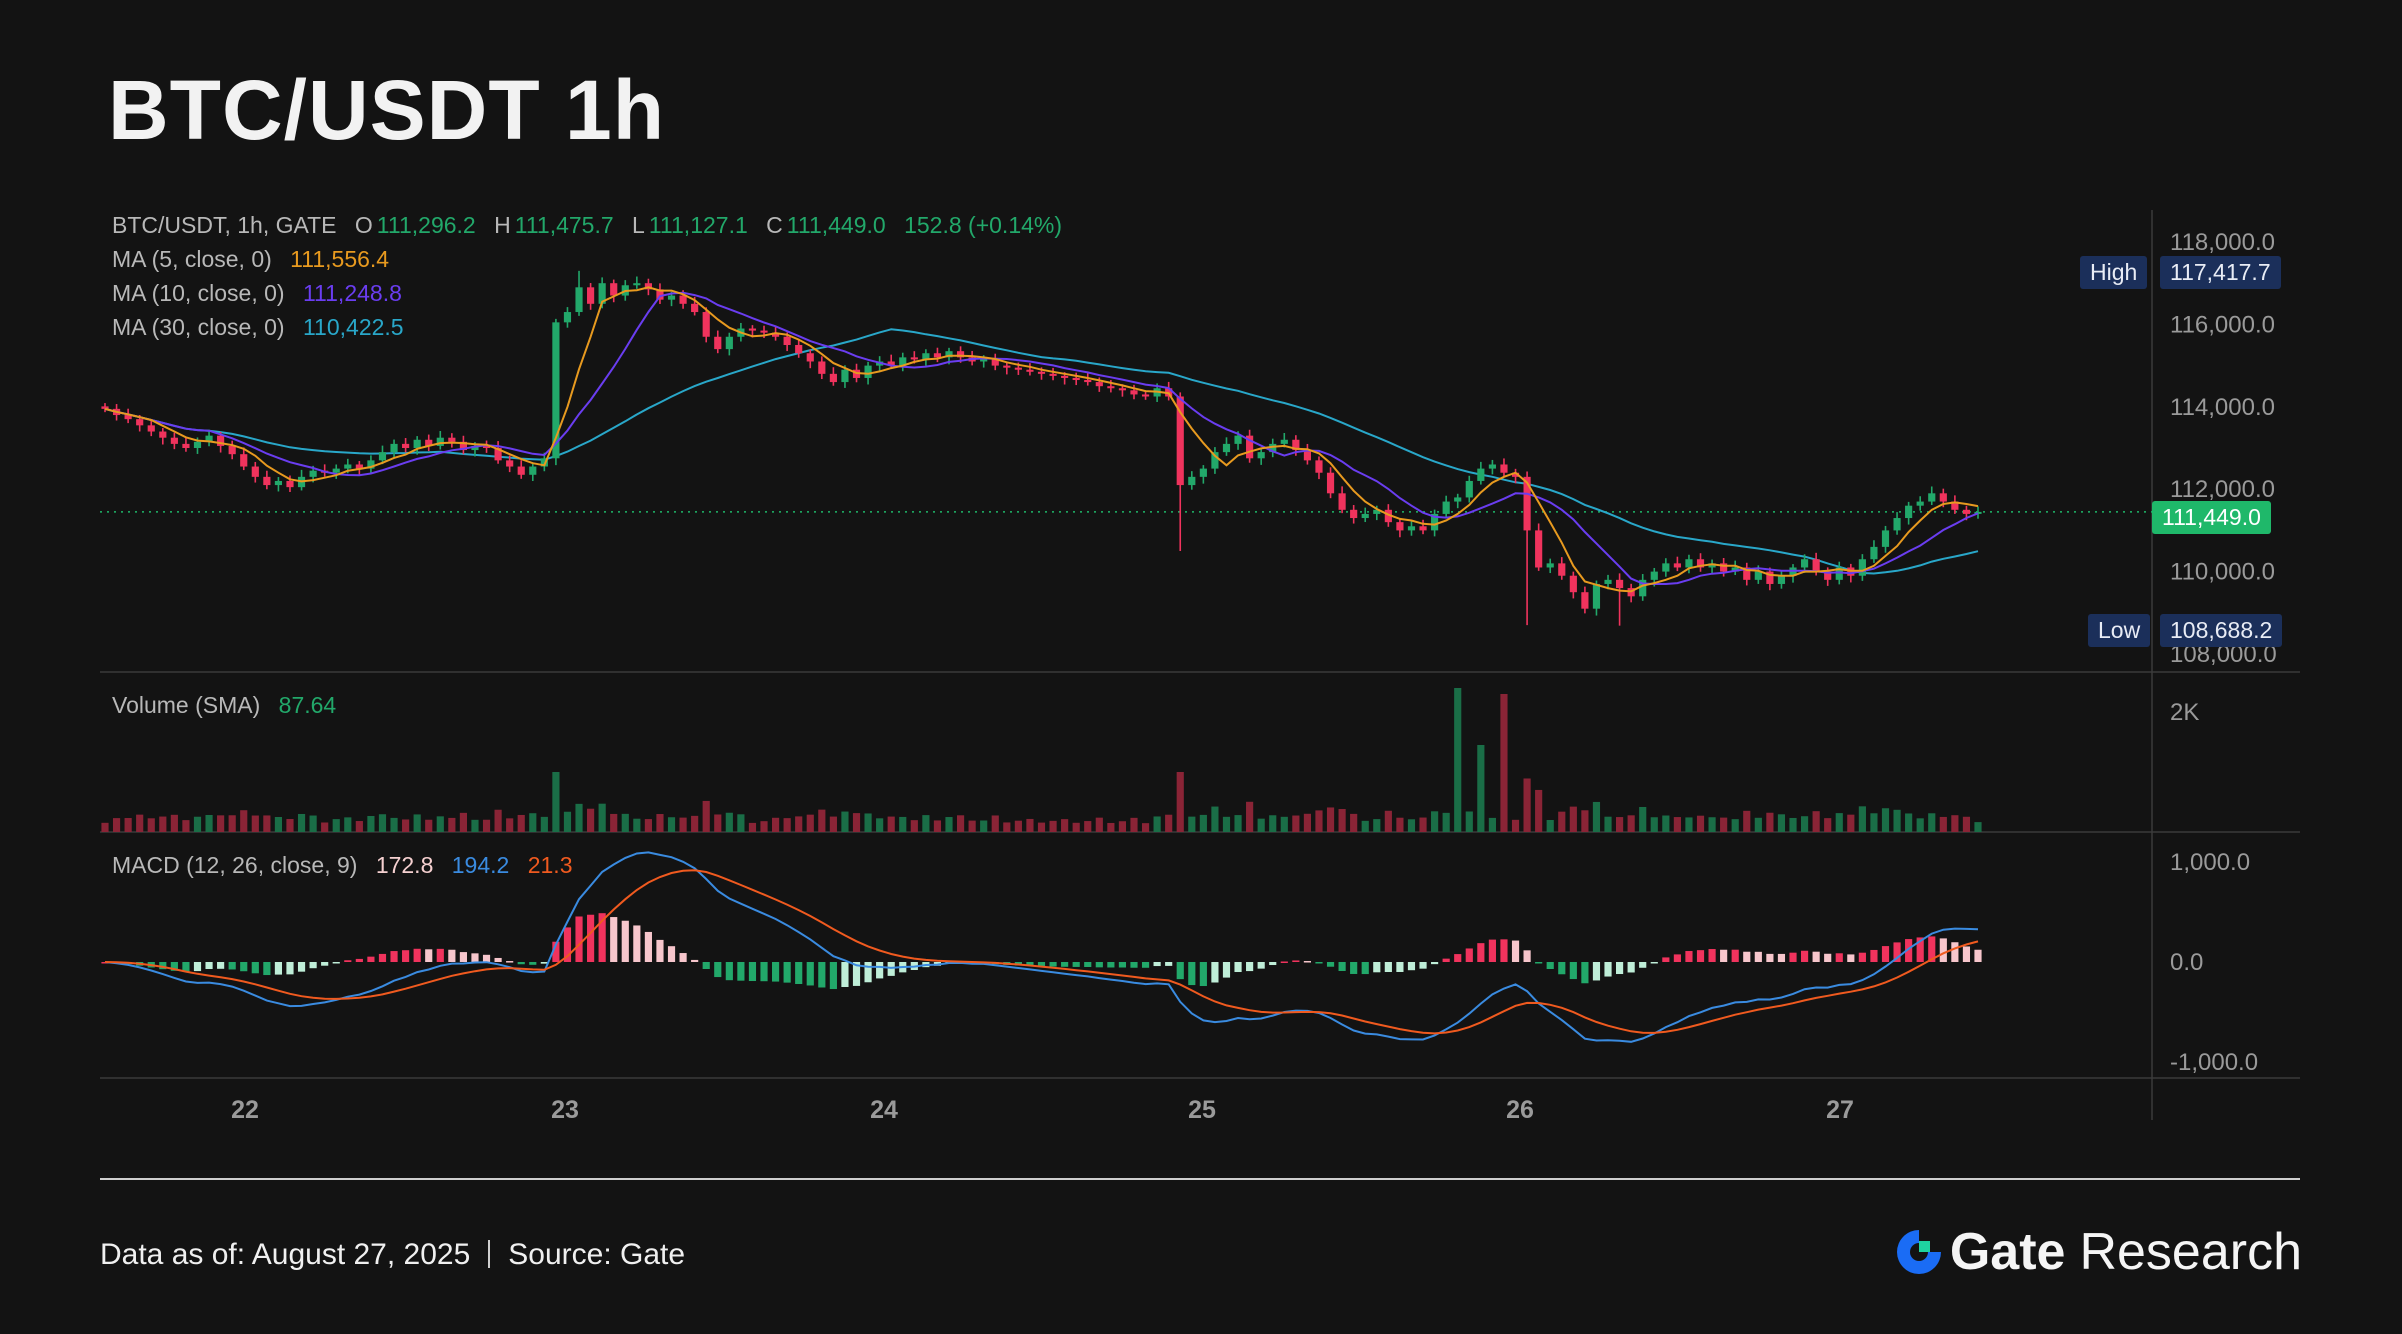 The width and height of the screenshot is (2402, 1334). I want to click on x-tick-label: 22, so click(245, 1110).